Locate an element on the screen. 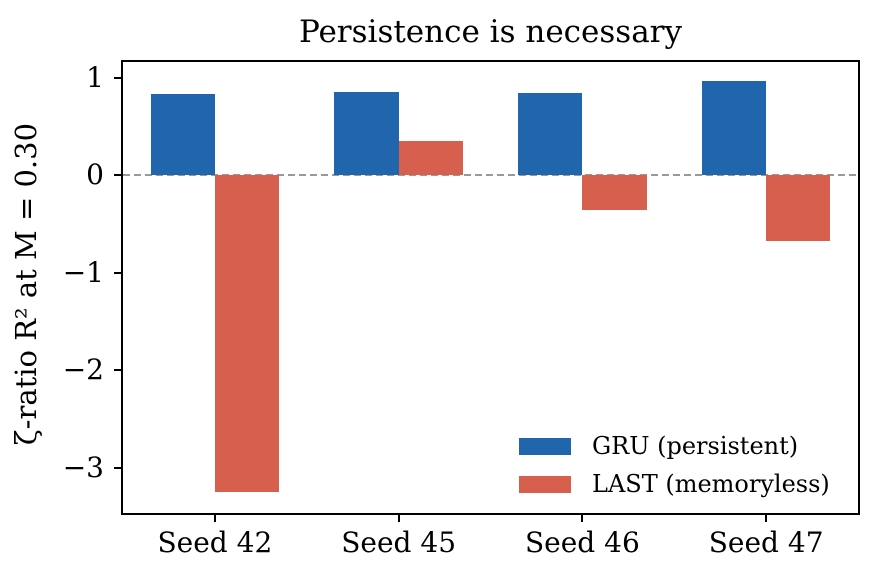 The width and height of the screenshot is (880, 580). x-tick-label: Seed 42 is located at coordinates (215, 542).